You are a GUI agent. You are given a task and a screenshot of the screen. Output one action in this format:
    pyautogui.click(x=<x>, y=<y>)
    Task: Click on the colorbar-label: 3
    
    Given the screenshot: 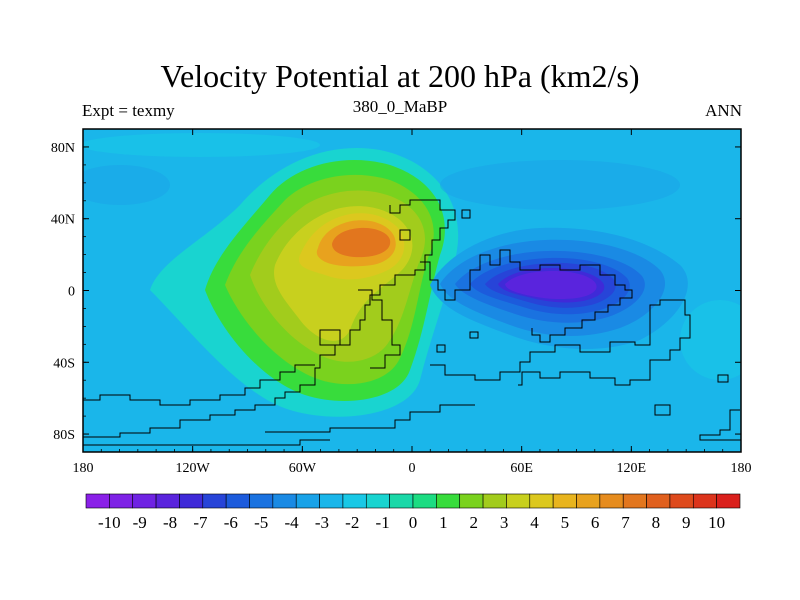 What is the action you would take?
    pyautogui.click(x=504, y=522)
    